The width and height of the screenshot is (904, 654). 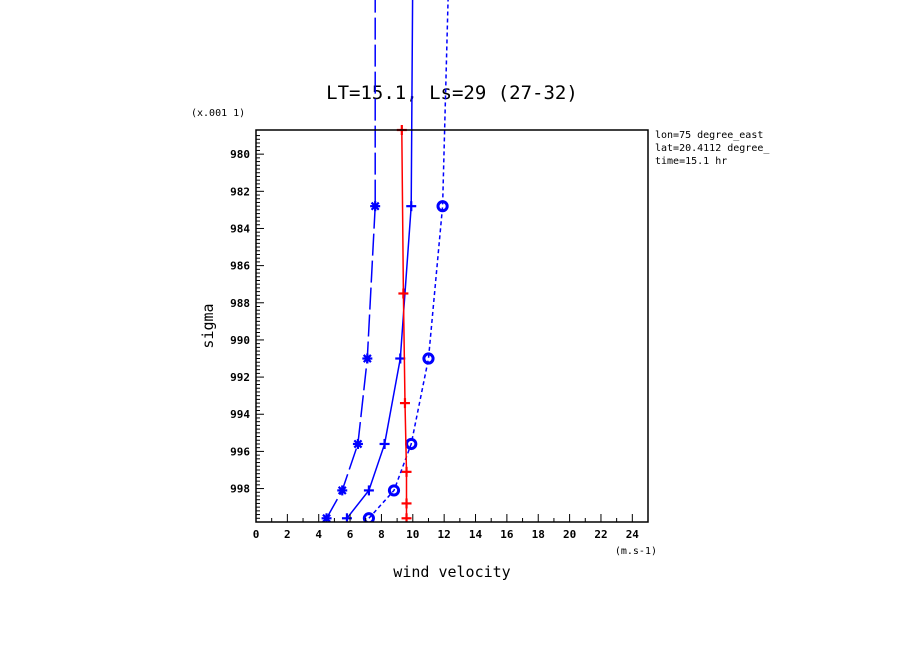 I want to click on x-axis: 0 2 4 6 8 10 12 14 16 18 20 22 24, so click(x=451, y=527).